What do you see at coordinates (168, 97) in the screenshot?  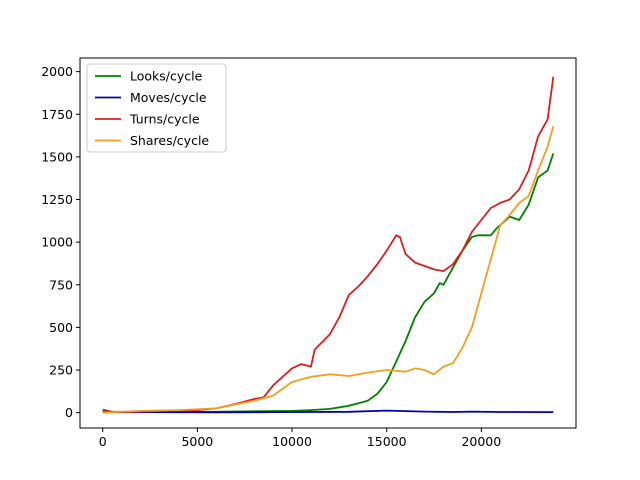 I see `legend-label-1: Moves/cycle` at bounding box center [168, 97].